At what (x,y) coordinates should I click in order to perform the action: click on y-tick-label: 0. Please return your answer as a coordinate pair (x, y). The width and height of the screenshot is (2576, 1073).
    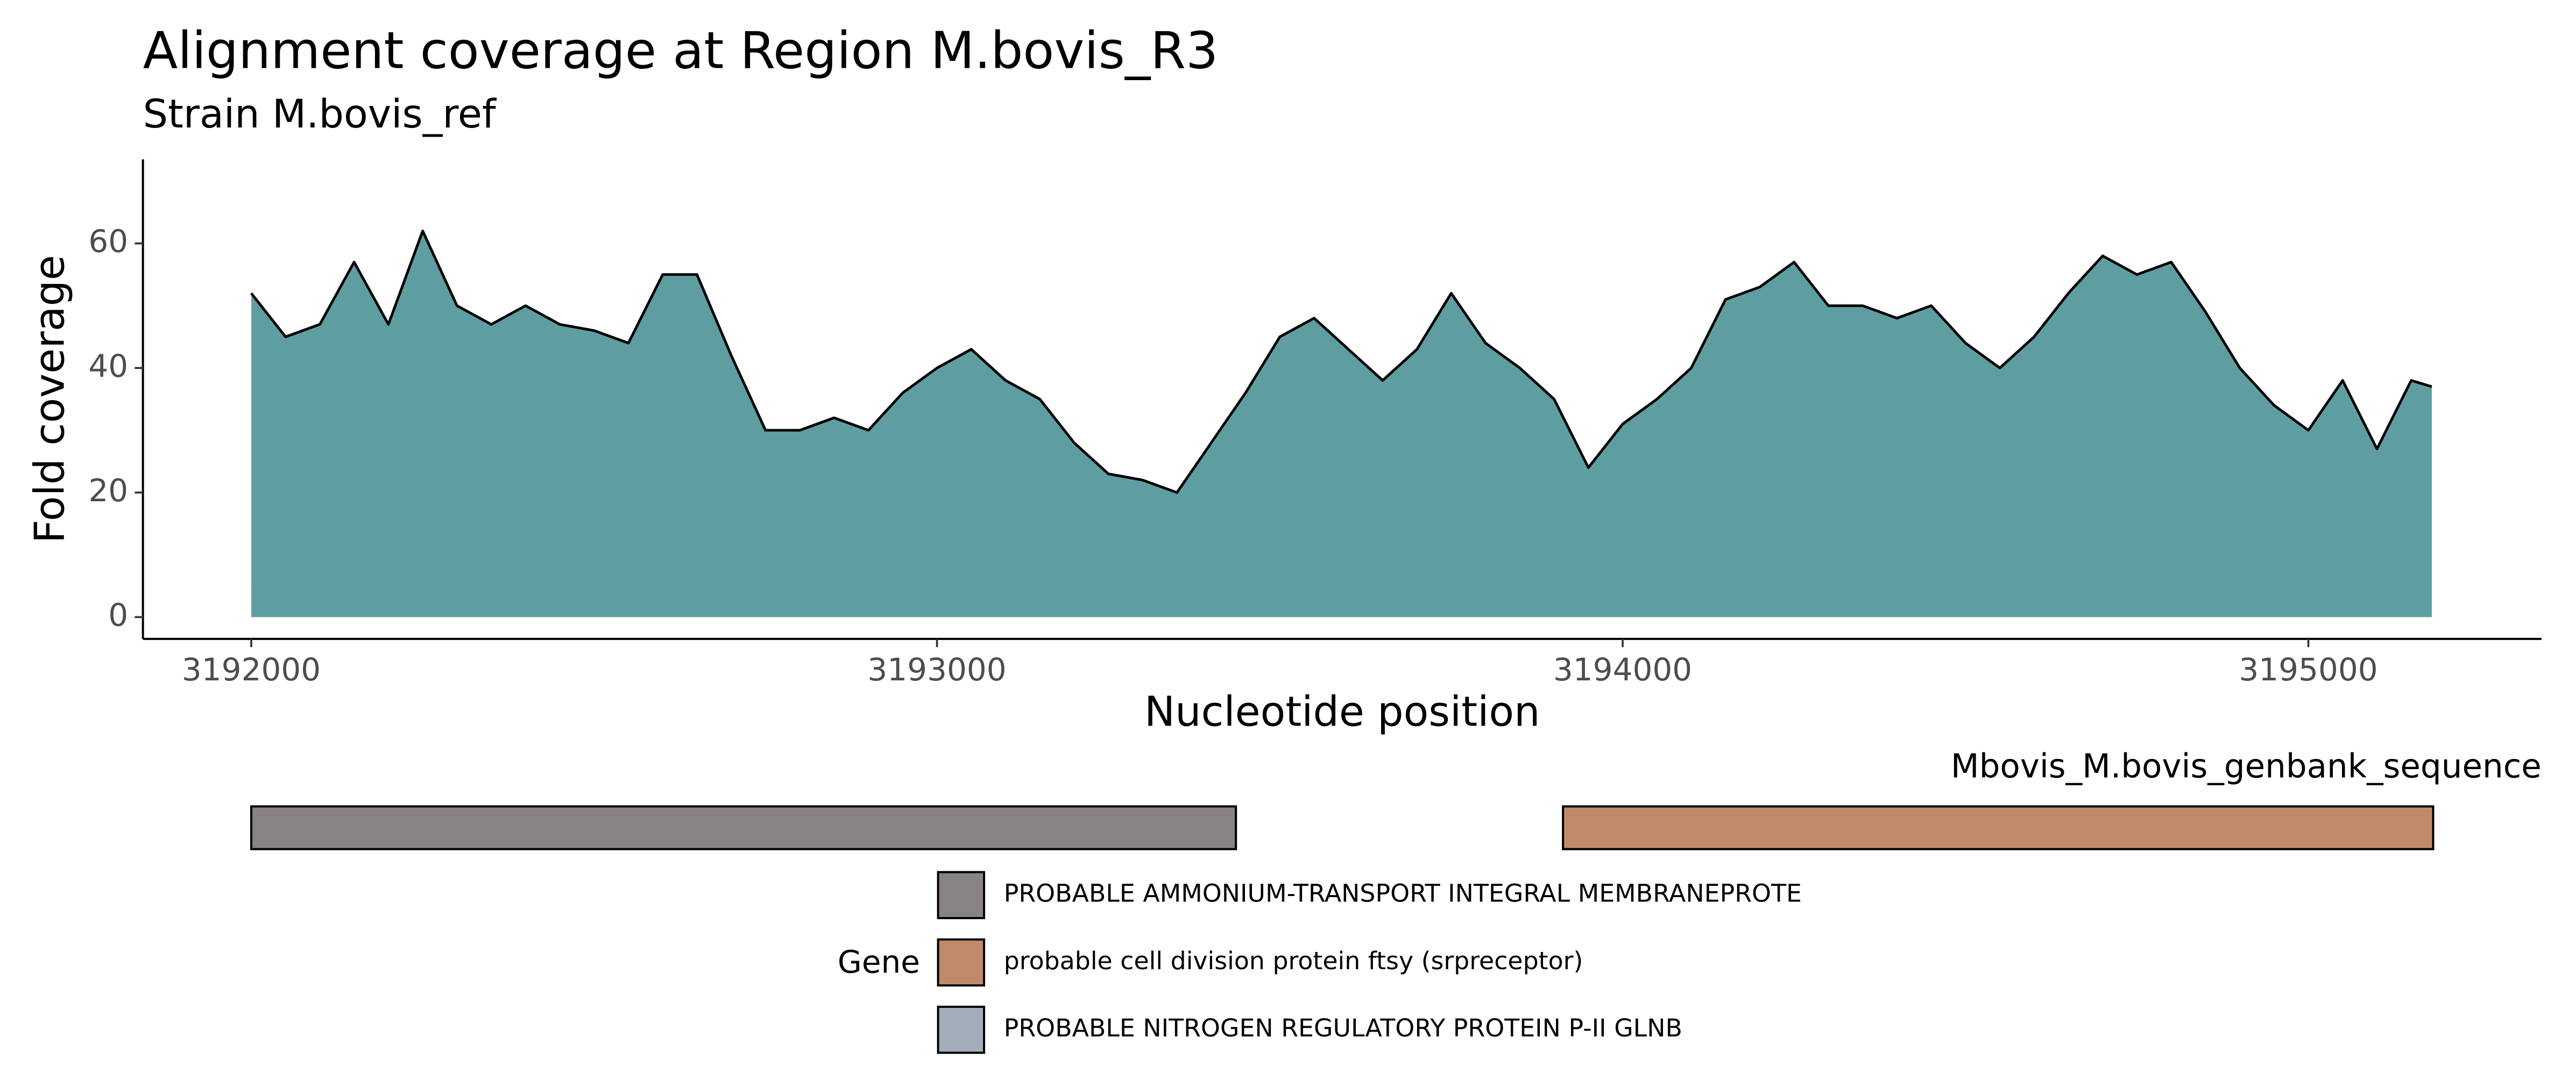
    Looking at the image, I should click on (118, 614).